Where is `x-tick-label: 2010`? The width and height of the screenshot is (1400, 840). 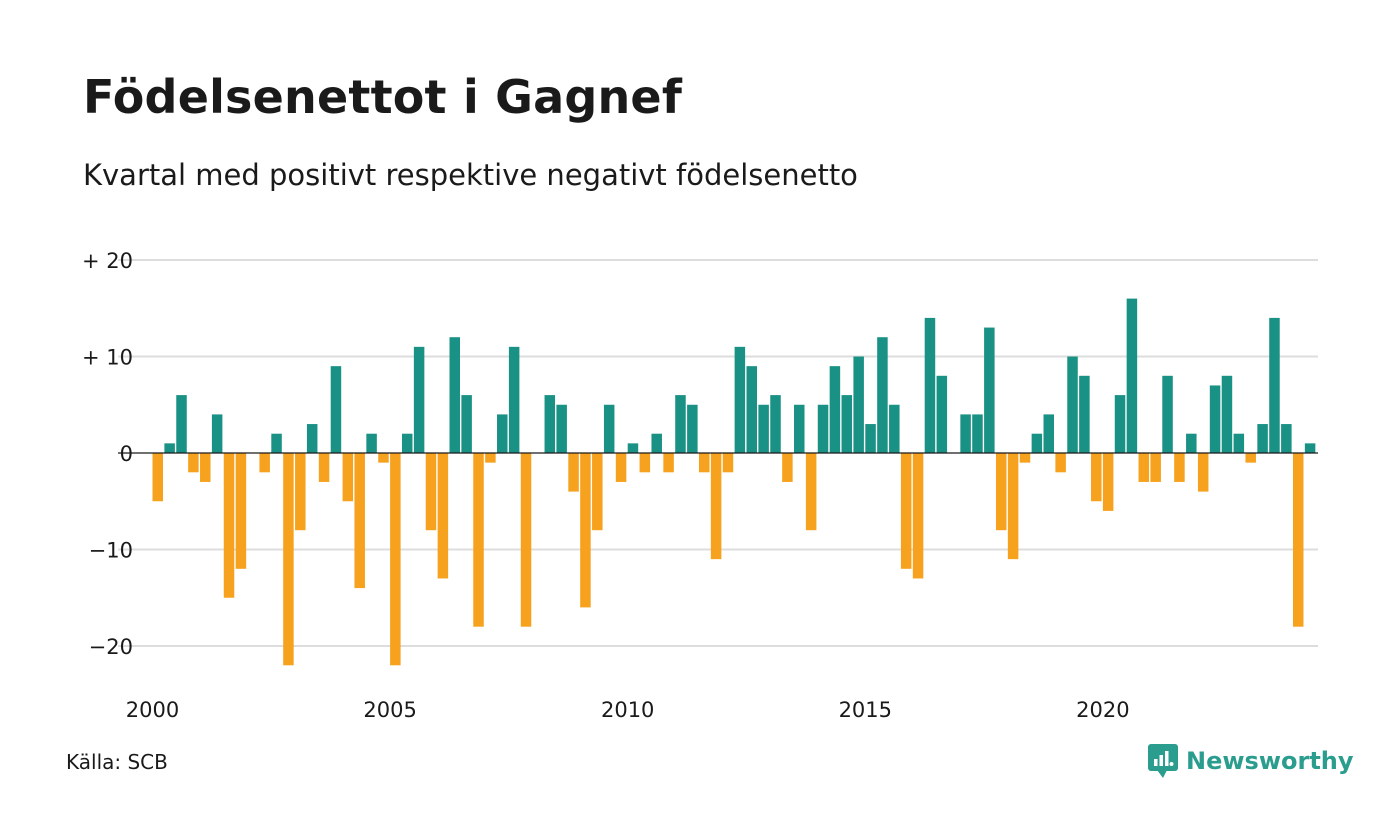 x-tick-label: 2010 is located at coordinates (627, 710).